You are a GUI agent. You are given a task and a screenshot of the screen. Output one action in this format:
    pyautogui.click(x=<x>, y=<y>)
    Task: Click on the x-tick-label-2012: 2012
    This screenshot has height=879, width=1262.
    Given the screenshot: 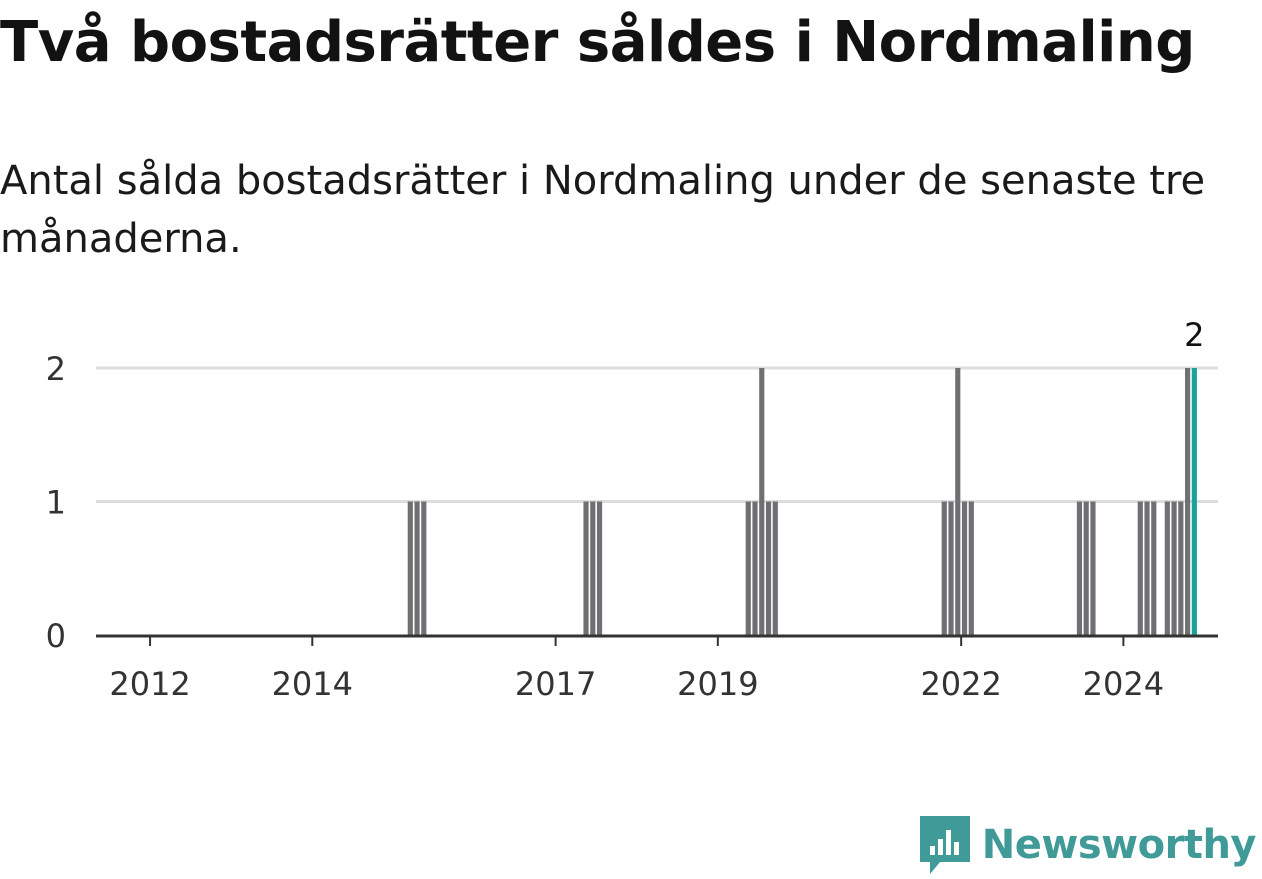 What is the action you would take?
    pyautogui.click(x=149, y=684)
    